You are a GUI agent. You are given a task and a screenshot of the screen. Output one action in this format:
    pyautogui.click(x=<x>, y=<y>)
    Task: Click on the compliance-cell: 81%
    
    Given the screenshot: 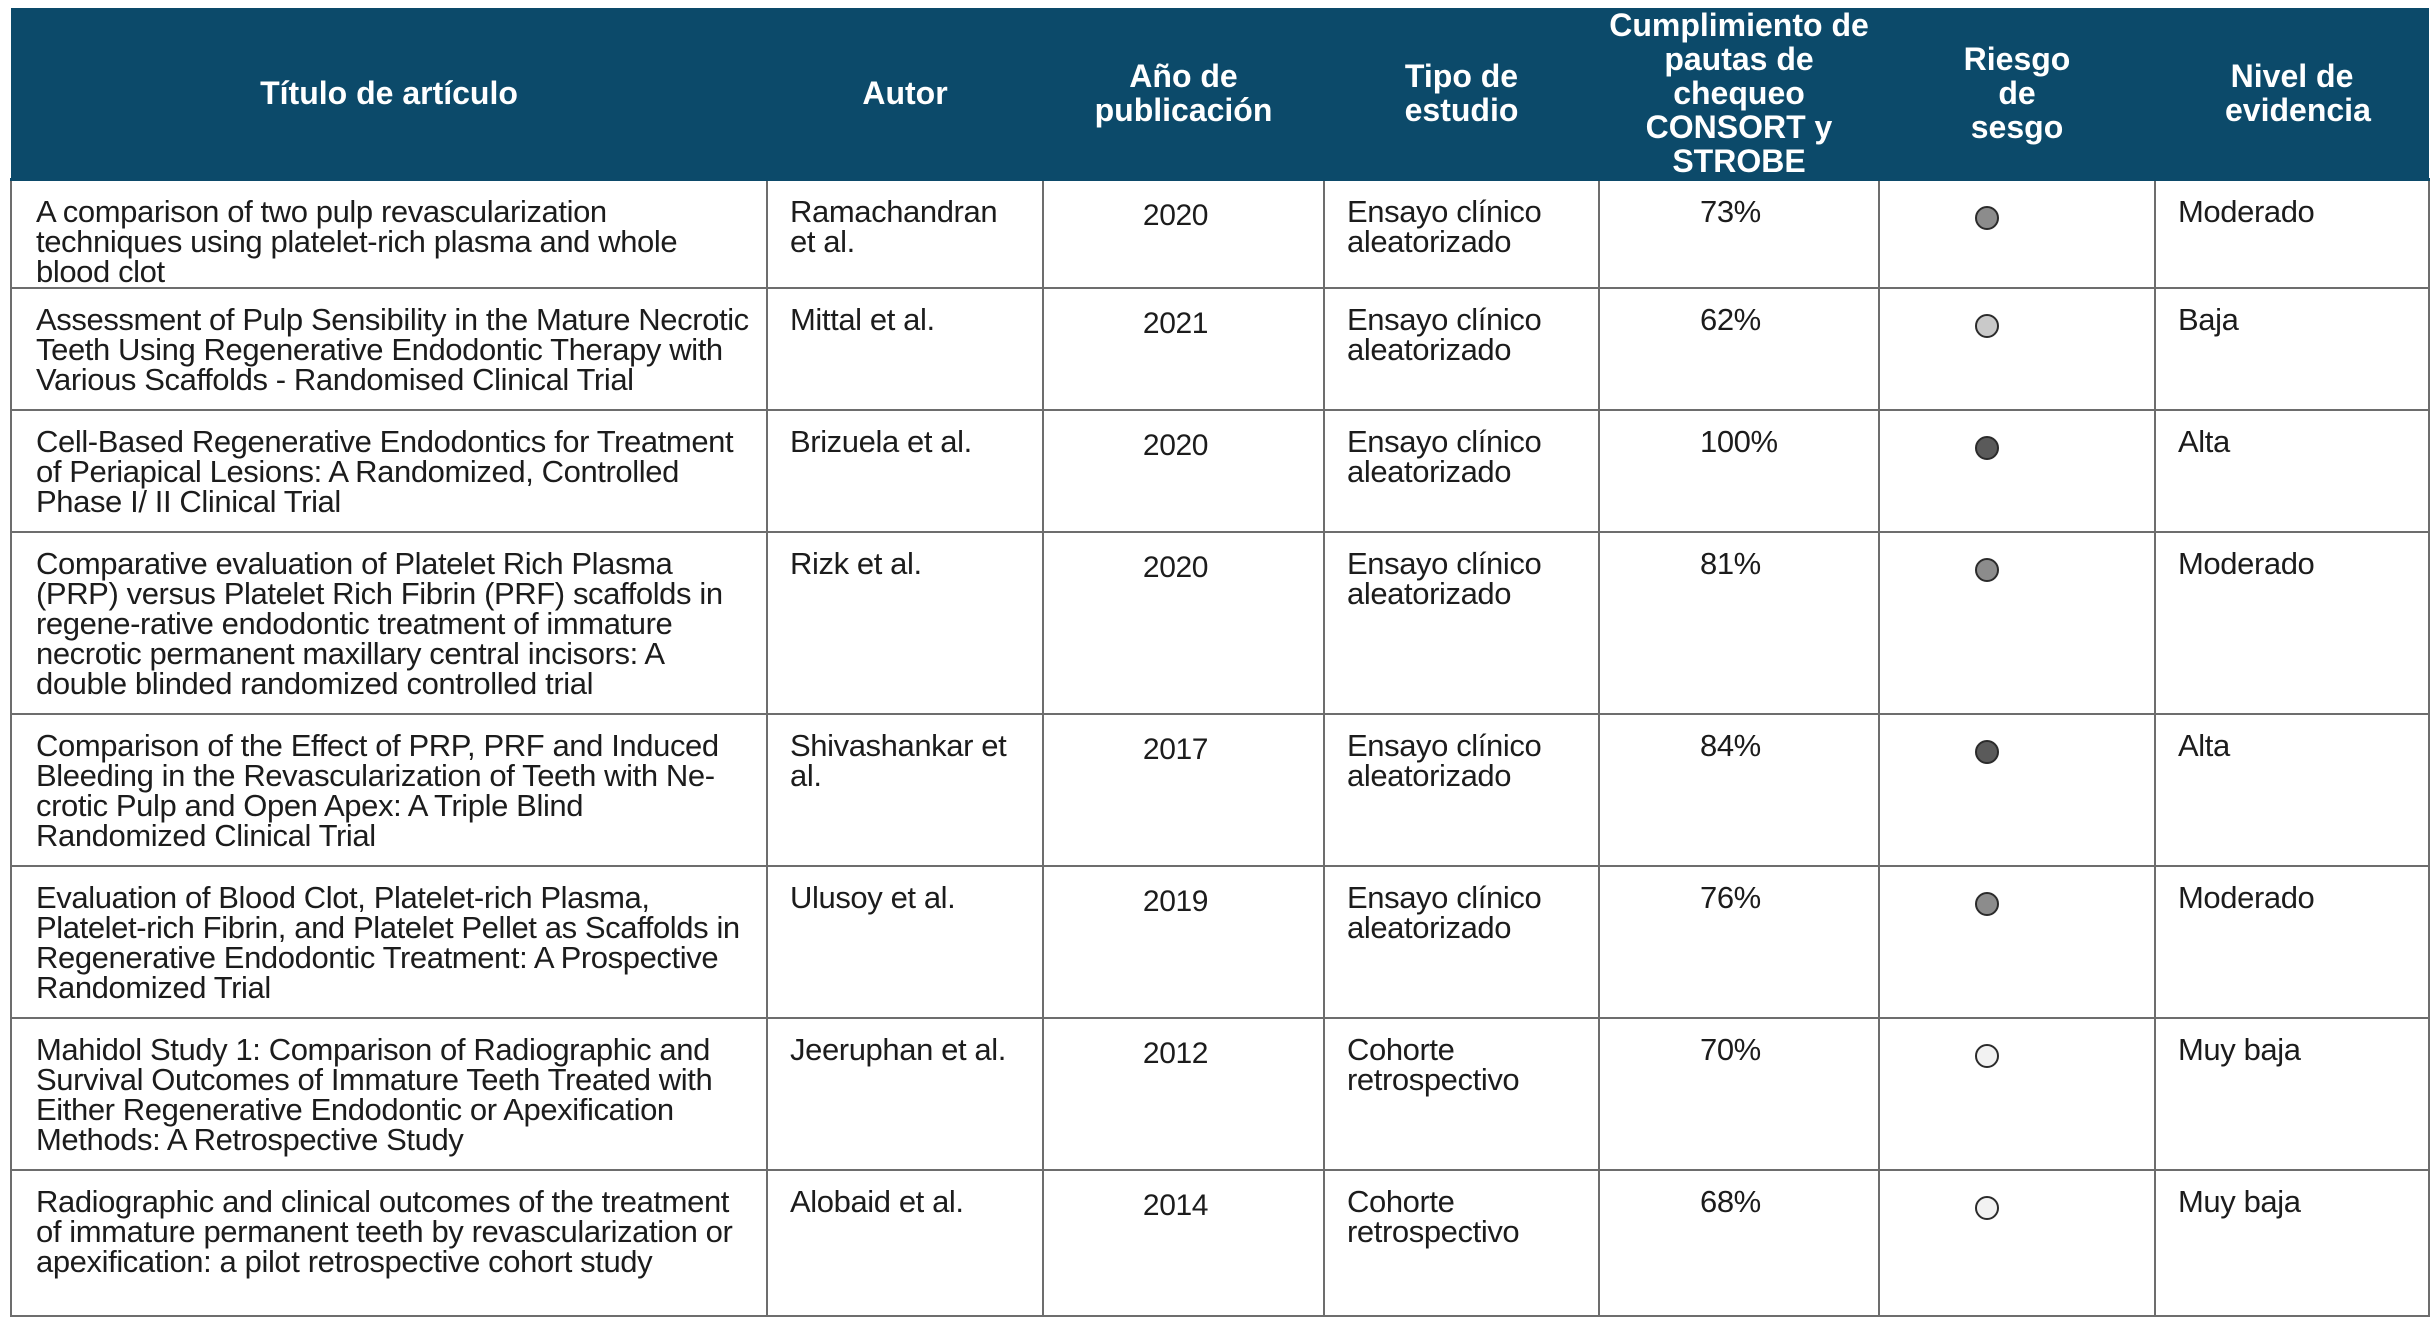 What is the action you would take?
    pyautogui.click(x=1739, y=623)
    